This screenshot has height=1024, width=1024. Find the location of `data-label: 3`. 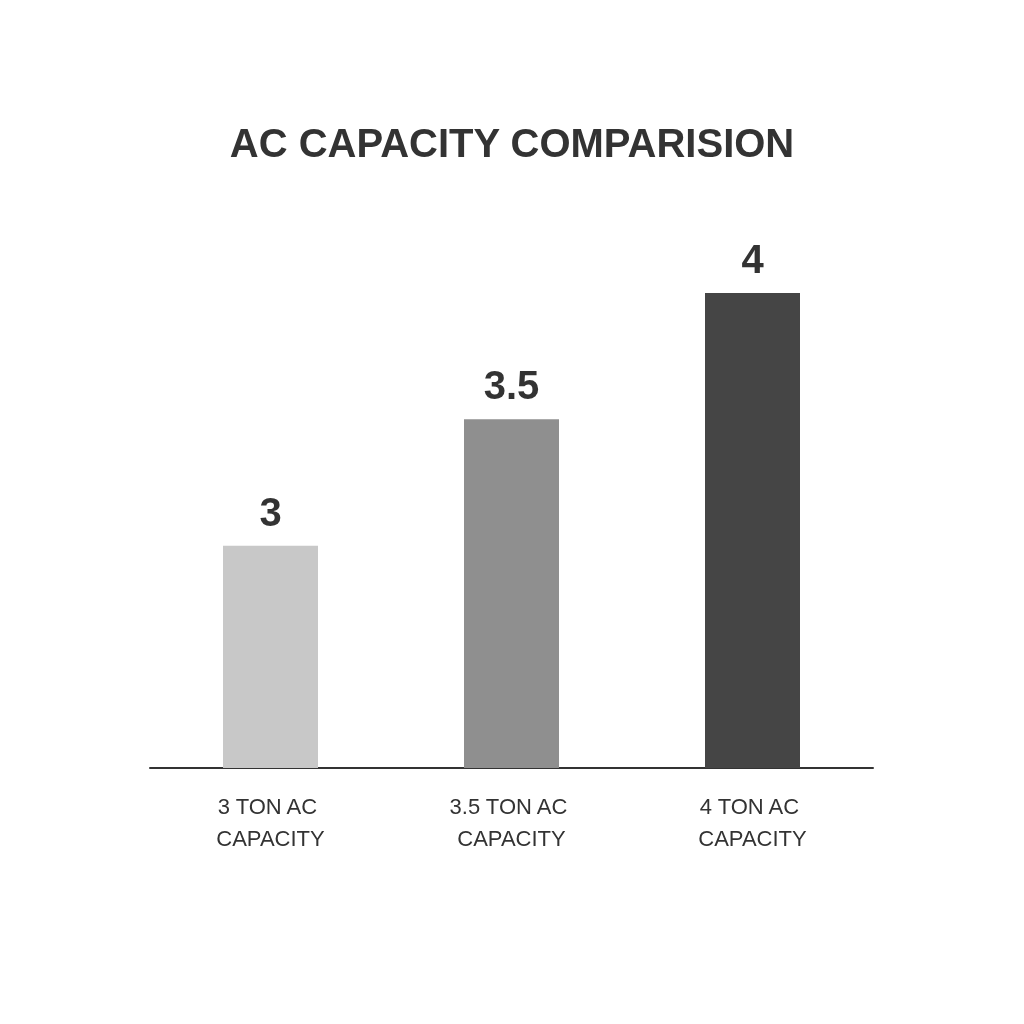

data-label: 3 is located at coordinates (270, 511).